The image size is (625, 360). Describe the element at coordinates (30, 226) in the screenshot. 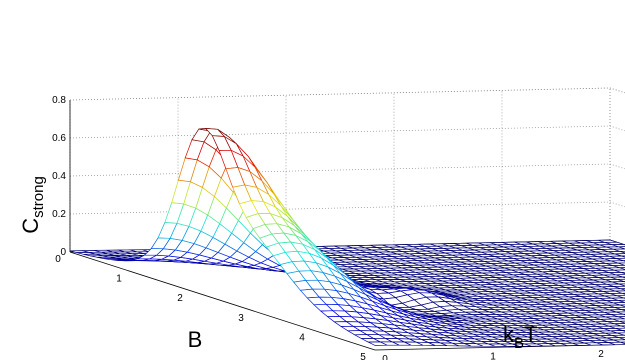

I see `z-axis-label-main: C` at that location.